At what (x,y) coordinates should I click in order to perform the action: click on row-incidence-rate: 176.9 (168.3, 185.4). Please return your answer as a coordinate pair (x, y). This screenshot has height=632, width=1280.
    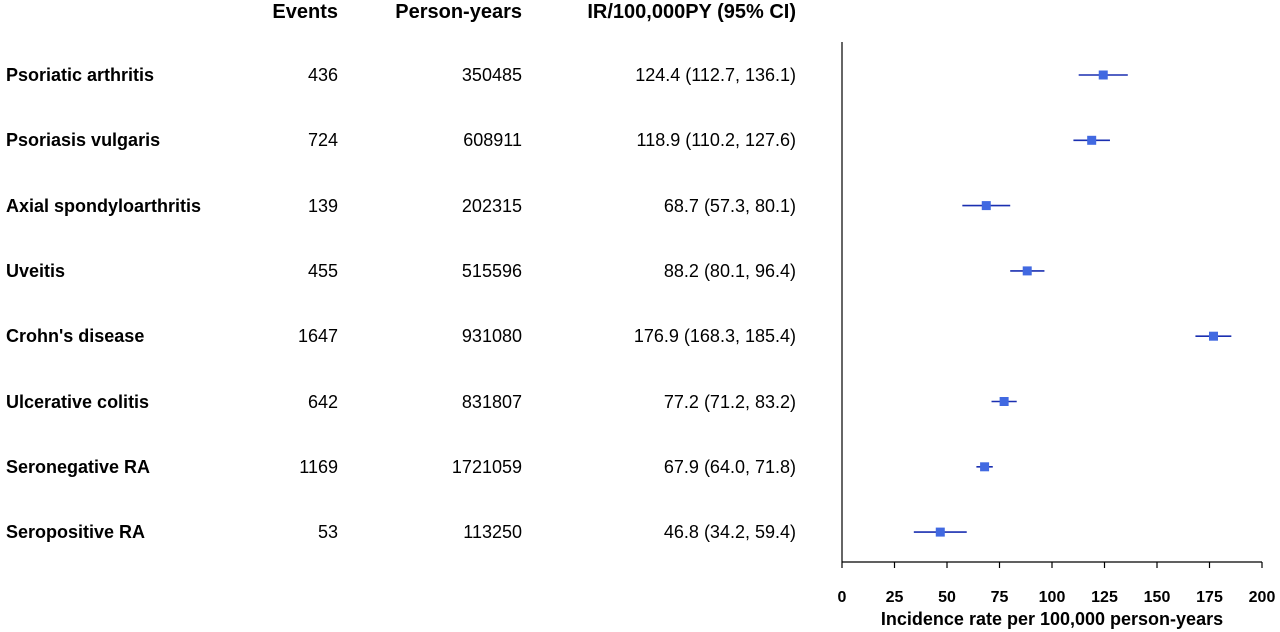
    Looking at the image, I should click on (714, 336).